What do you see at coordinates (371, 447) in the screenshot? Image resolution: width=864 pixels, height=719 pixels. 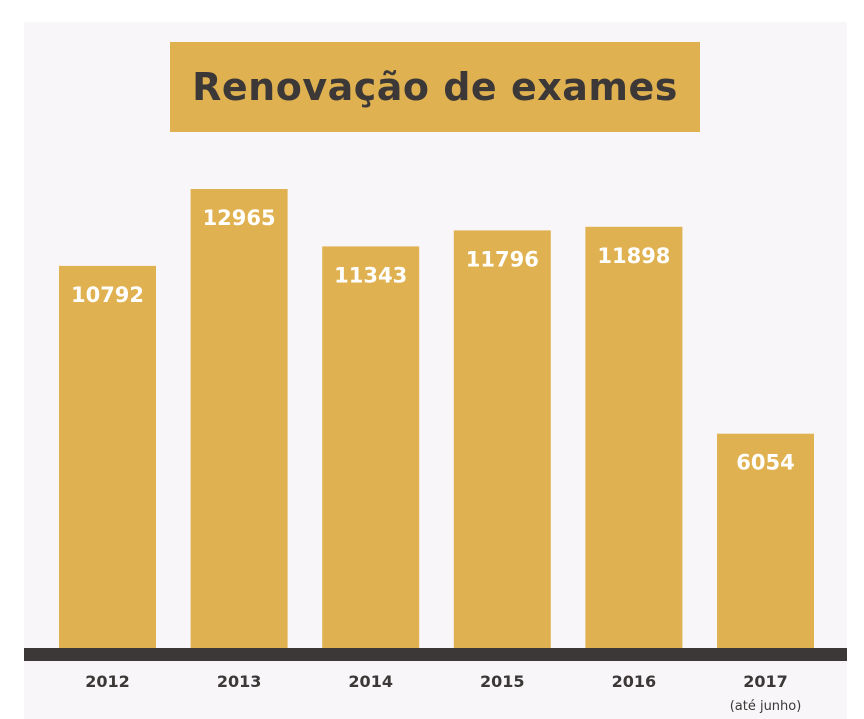 I see `bar-2014` at bounding box center [371, 447].